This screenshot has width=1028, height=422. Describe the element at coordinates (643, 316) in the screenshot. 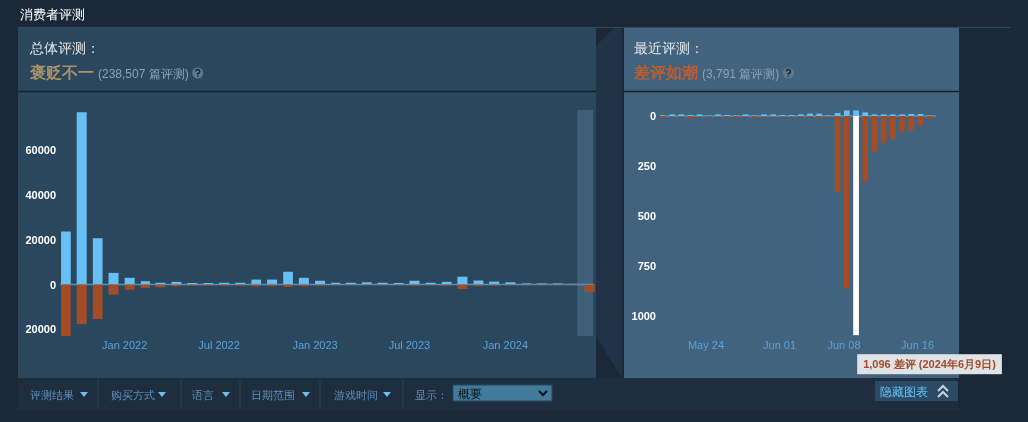

I see `y-tick-label: 1000` at that location.